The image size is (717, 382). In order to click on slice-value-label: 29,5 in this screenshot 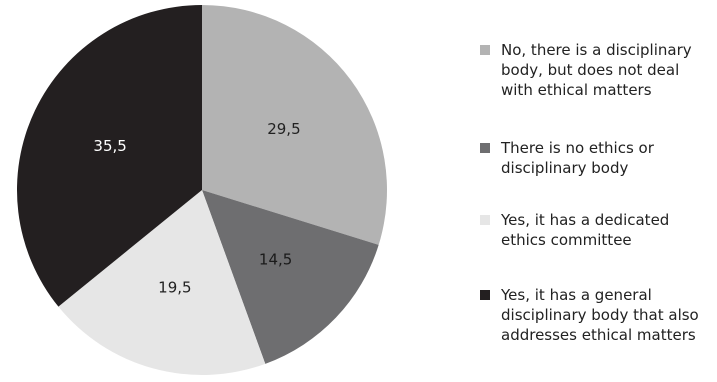, I will do `click(283, 129)`.